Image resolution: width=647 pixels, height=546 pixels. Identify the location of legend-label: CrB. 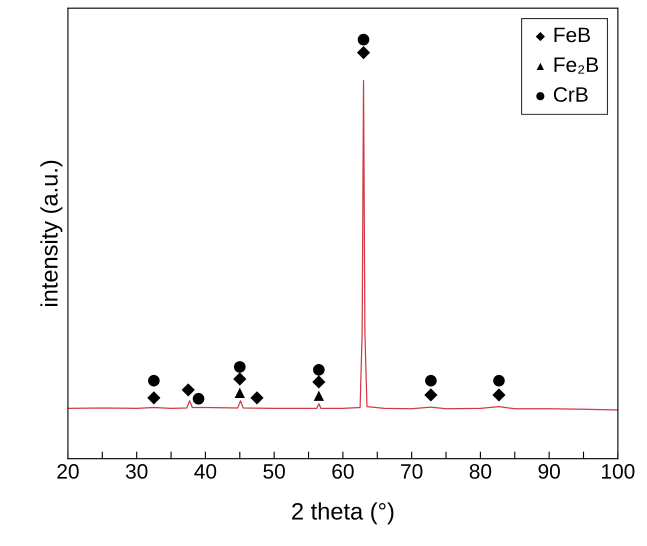
(571, 94).